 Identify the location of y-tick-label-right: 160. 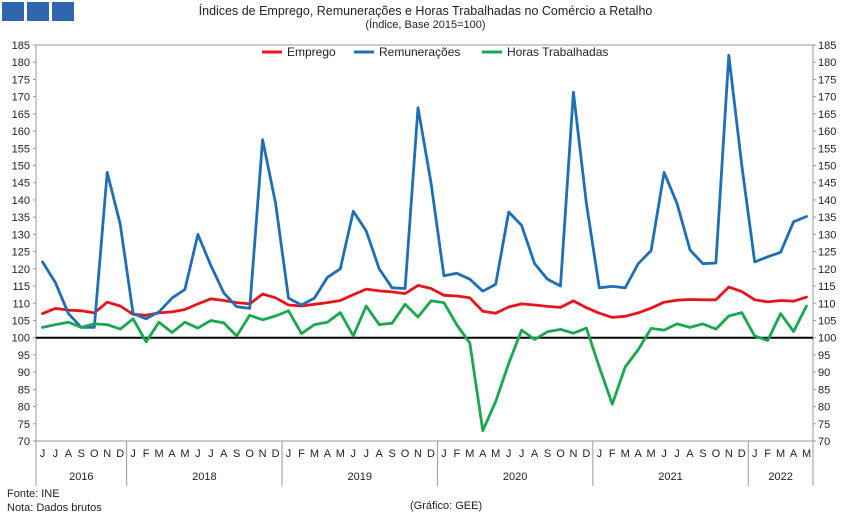
(827, 132).